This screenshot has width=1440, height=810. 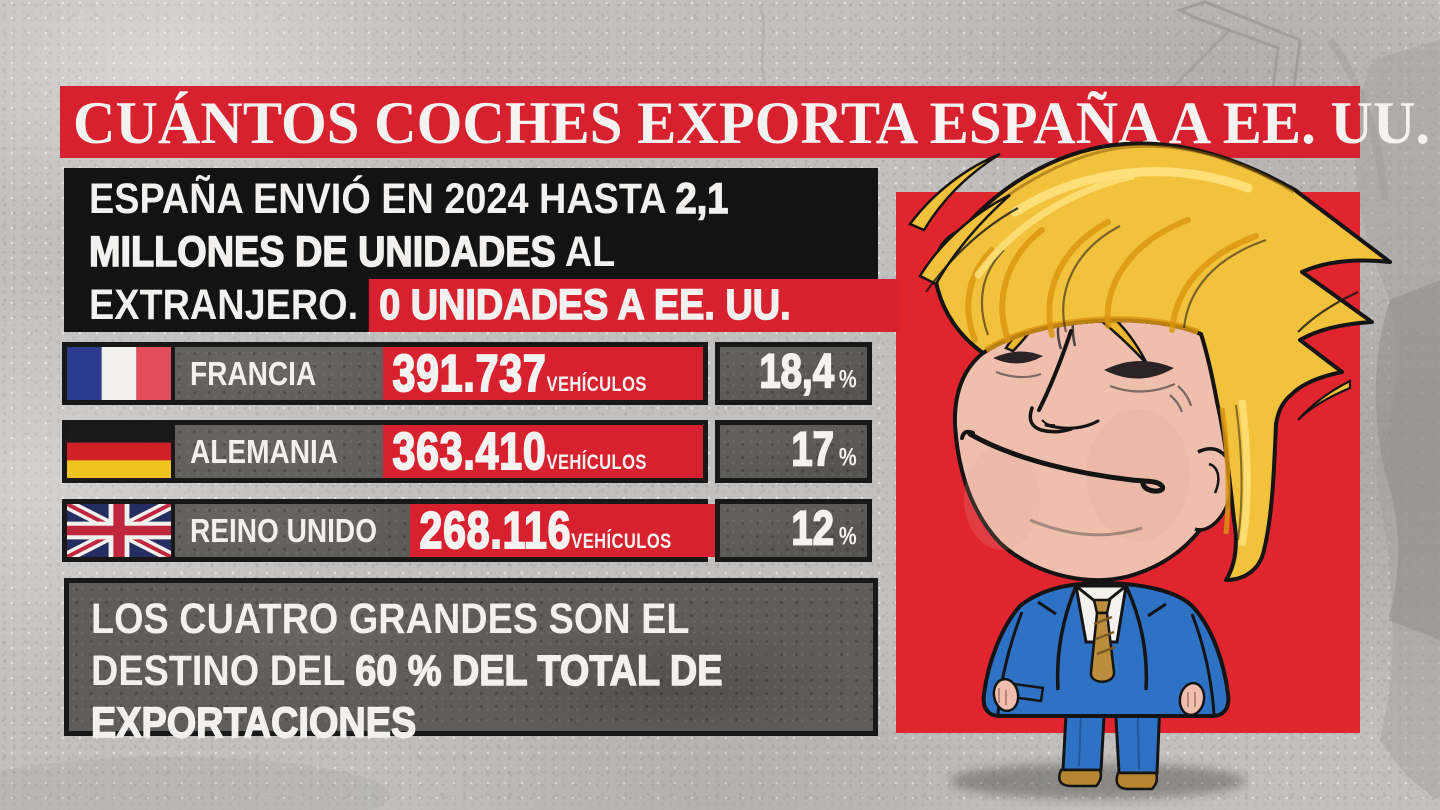 I want to click on percent-box: 17%, so click(x=793, y=451).